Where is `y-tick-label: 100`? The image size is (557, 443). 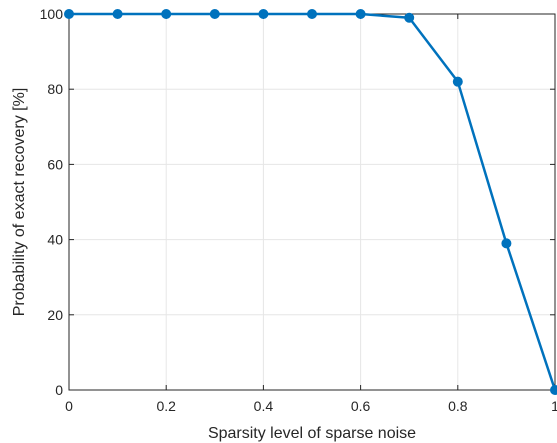
y-tick-label: 100 is located at coordinates (52, 14).